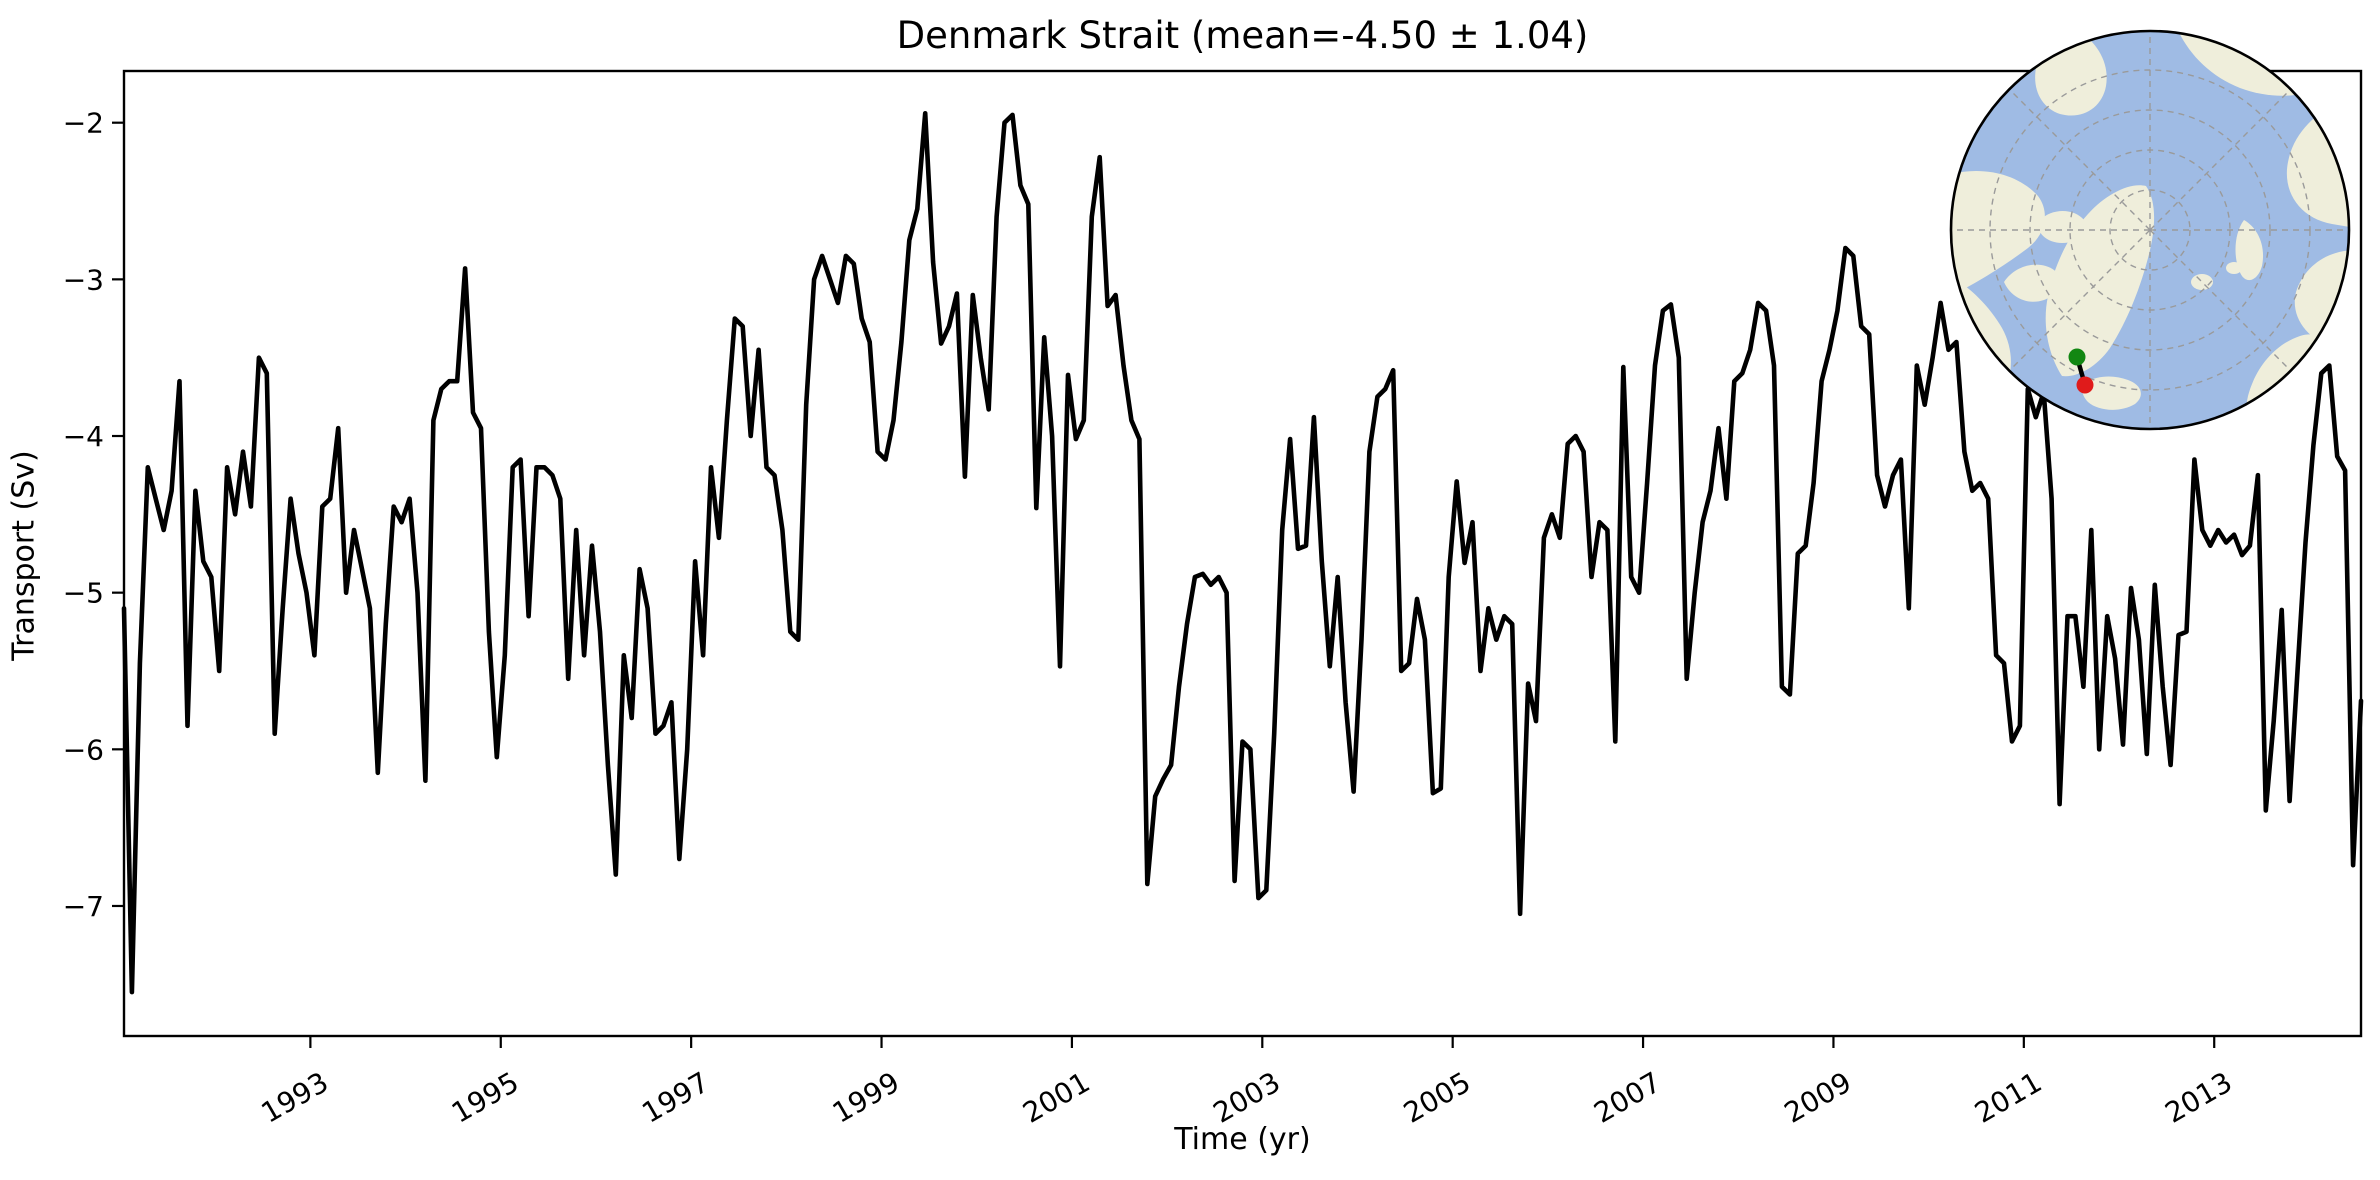 The image size is (2380, 1180). What do you see at coordinates (1056, 1097) in the screenshot?
I see `x-tick-label: 2001` at bounding box center [1056, 1097].